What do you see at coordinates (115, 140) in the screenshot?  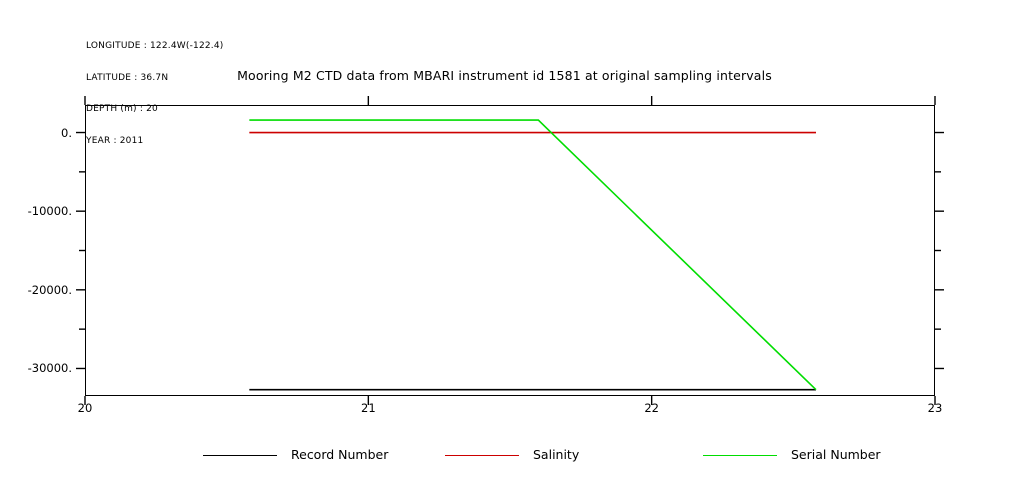 I see `metadata-year: YEAR : 2011` at bounding box center [115, 140].